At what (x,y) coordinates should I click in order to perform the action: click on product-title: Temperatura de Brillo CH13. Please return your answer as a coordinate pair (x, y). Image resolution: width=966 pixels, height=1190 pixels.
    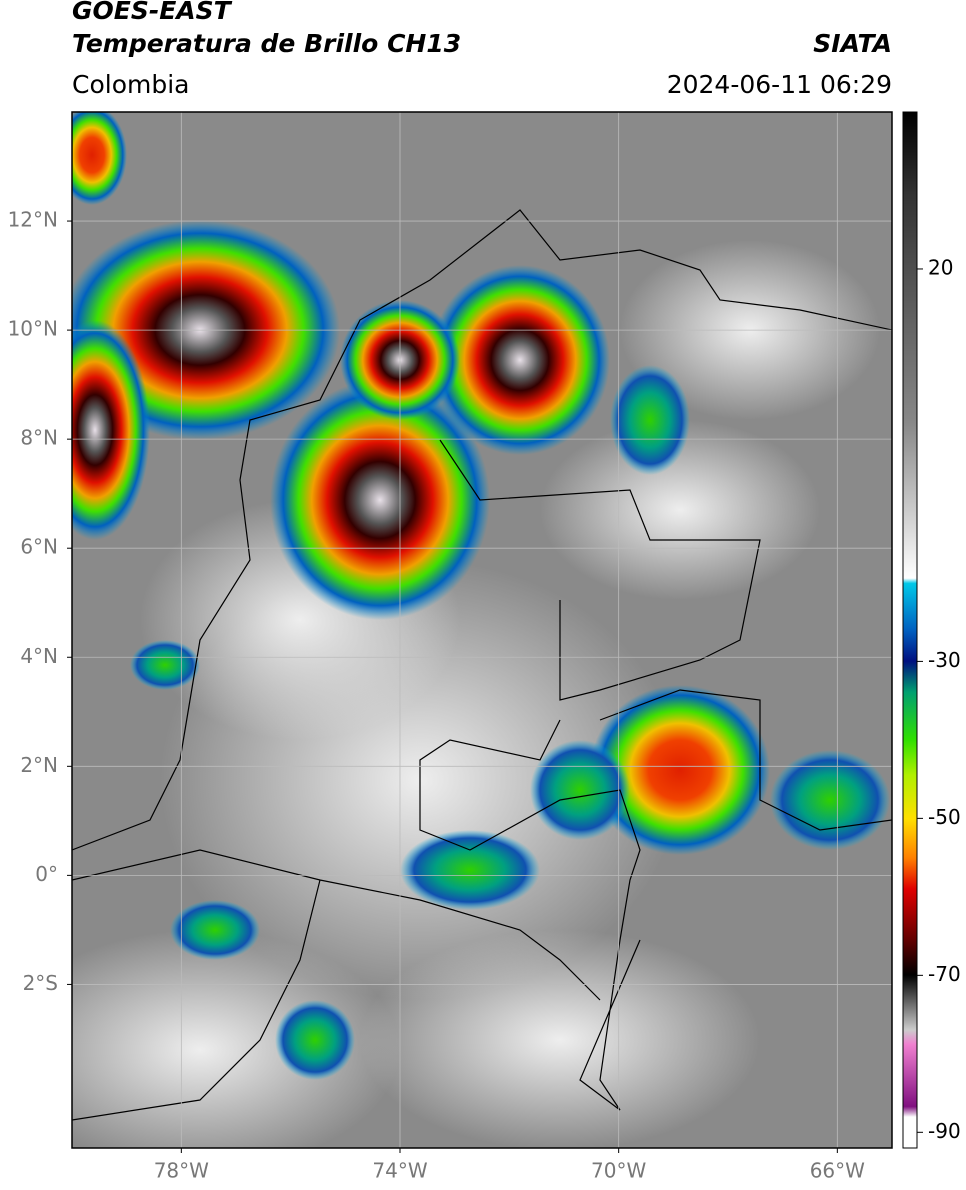
    Looking at the image, I should click on (266, 43).